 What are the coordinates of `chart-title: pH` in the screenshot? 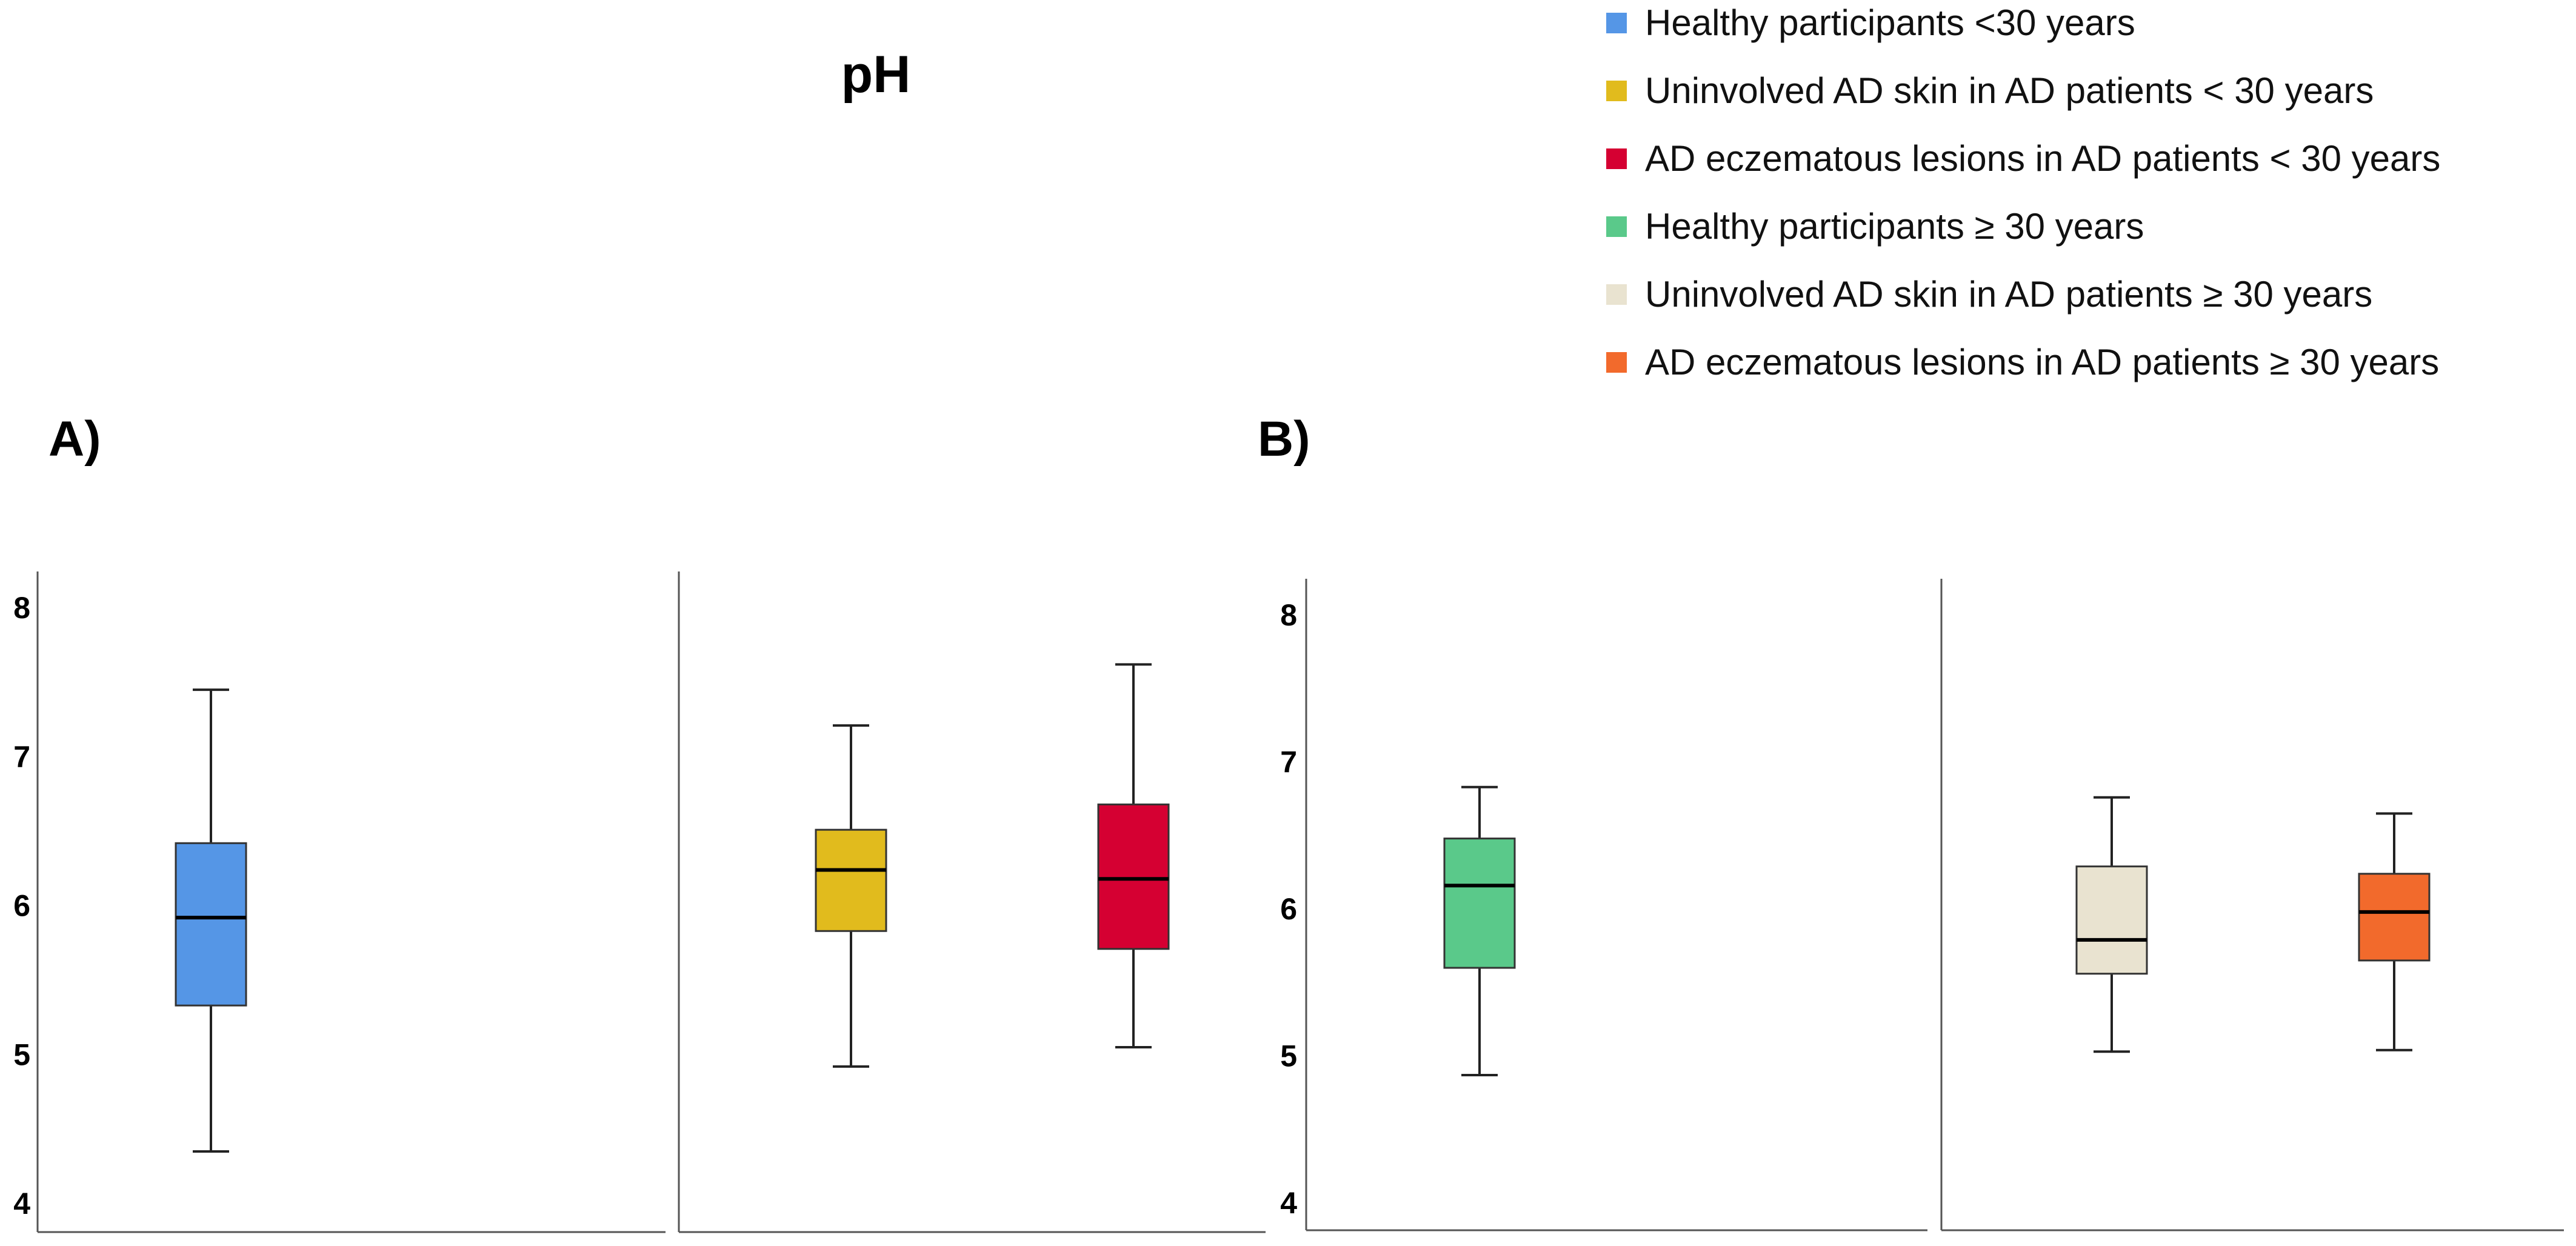 It's located at (876, 74).